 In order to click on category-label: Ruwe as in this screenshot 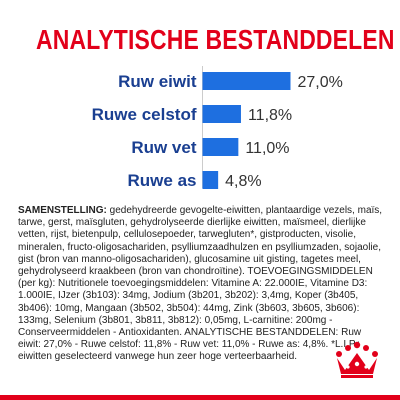, I will do `click(162, 180)`.